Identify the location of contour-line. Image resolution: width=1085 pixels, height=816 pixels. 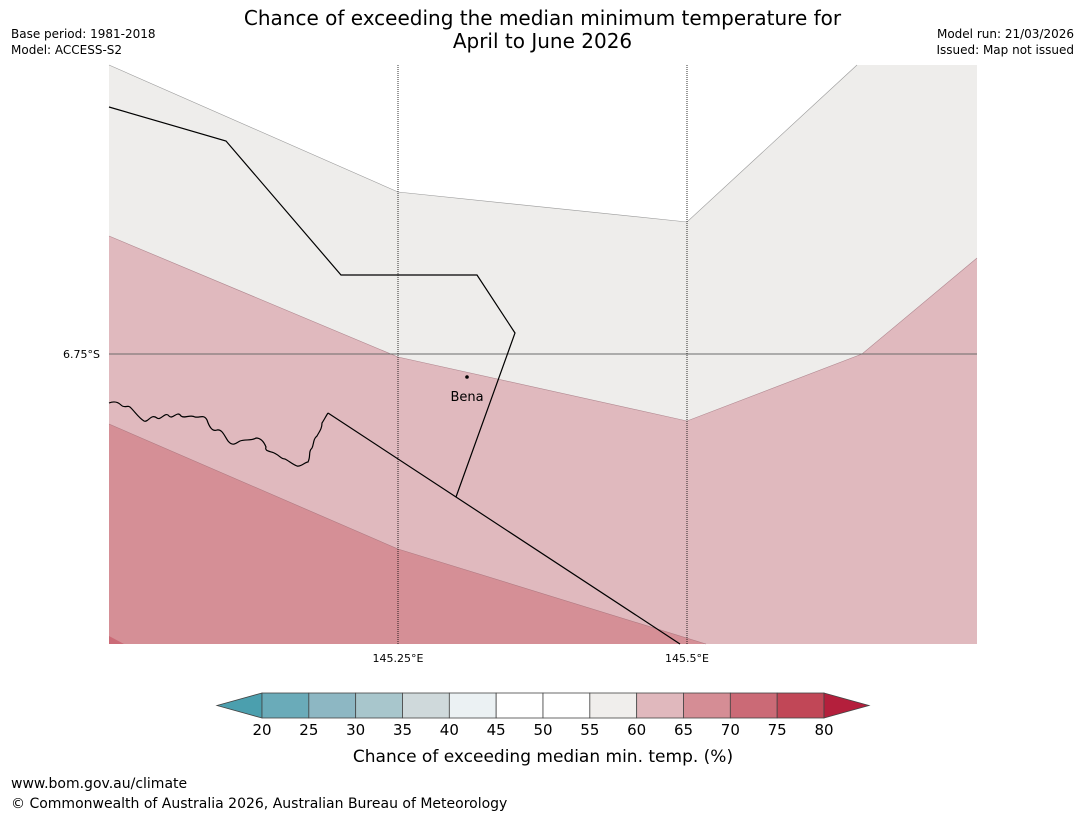
(483, 143).